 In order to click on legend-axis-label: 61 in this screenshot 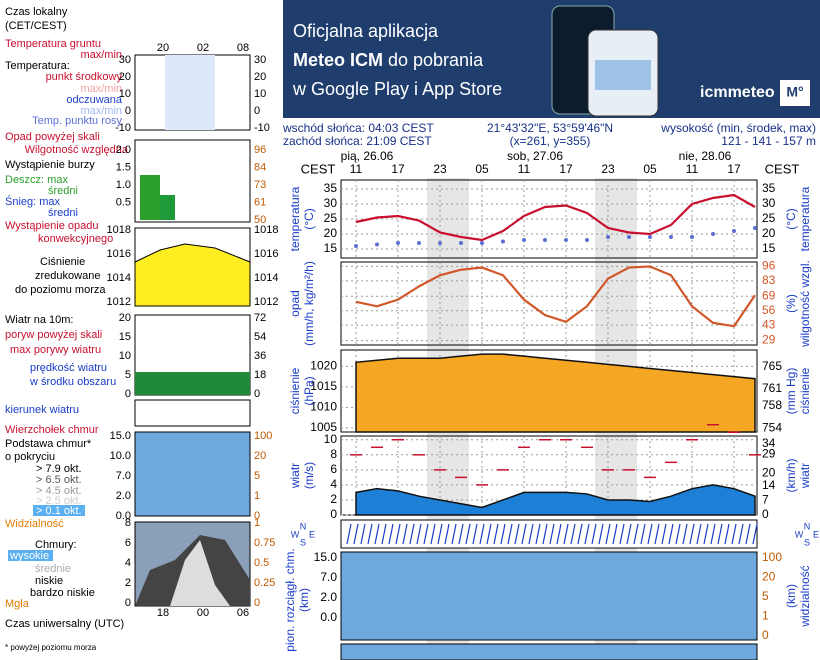, I will do `click(260, 202)`.